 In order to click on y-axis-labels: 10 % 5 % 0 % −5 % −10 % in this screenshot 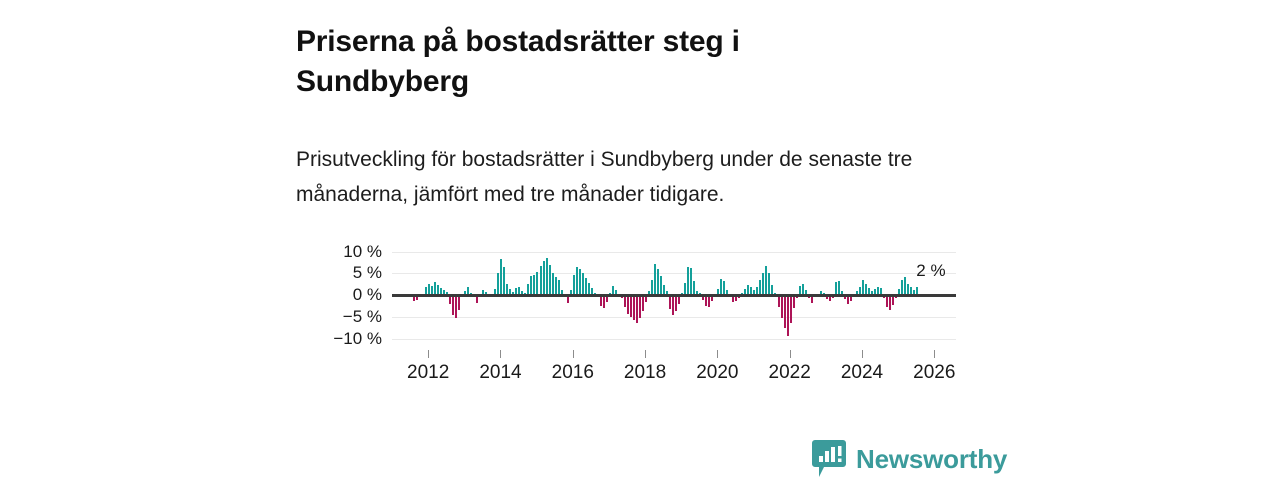, I will do `click(339, 295)`.